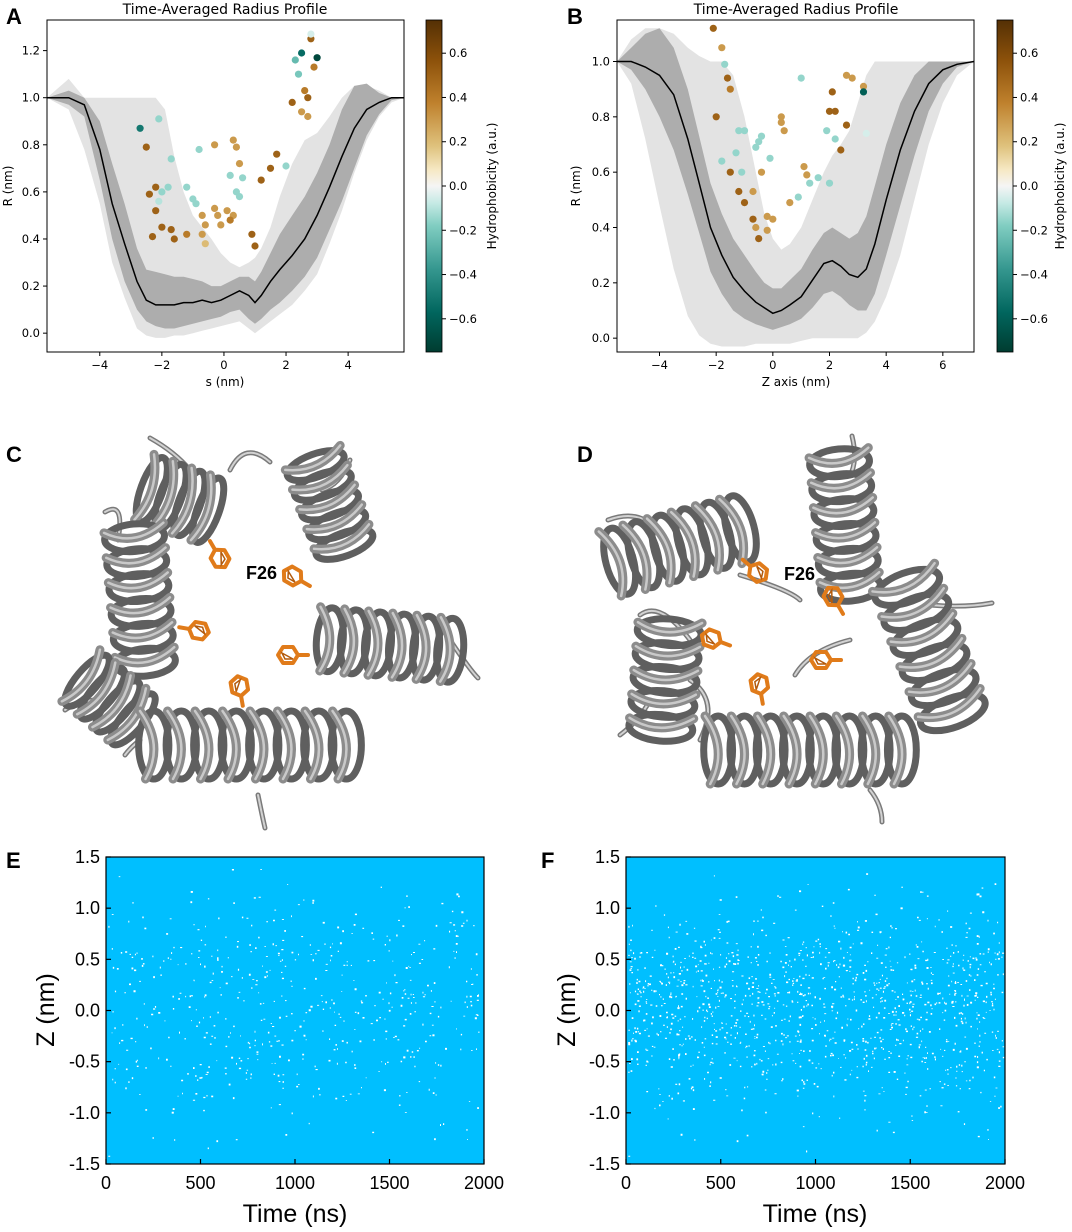 The width and height of the screenshot is (1072, 1232). What do you see at coordinates (1029, 142) in the screenshot?
I see `colorbar-b-tick-label: 0.2` at bounding box center [1029, 142].